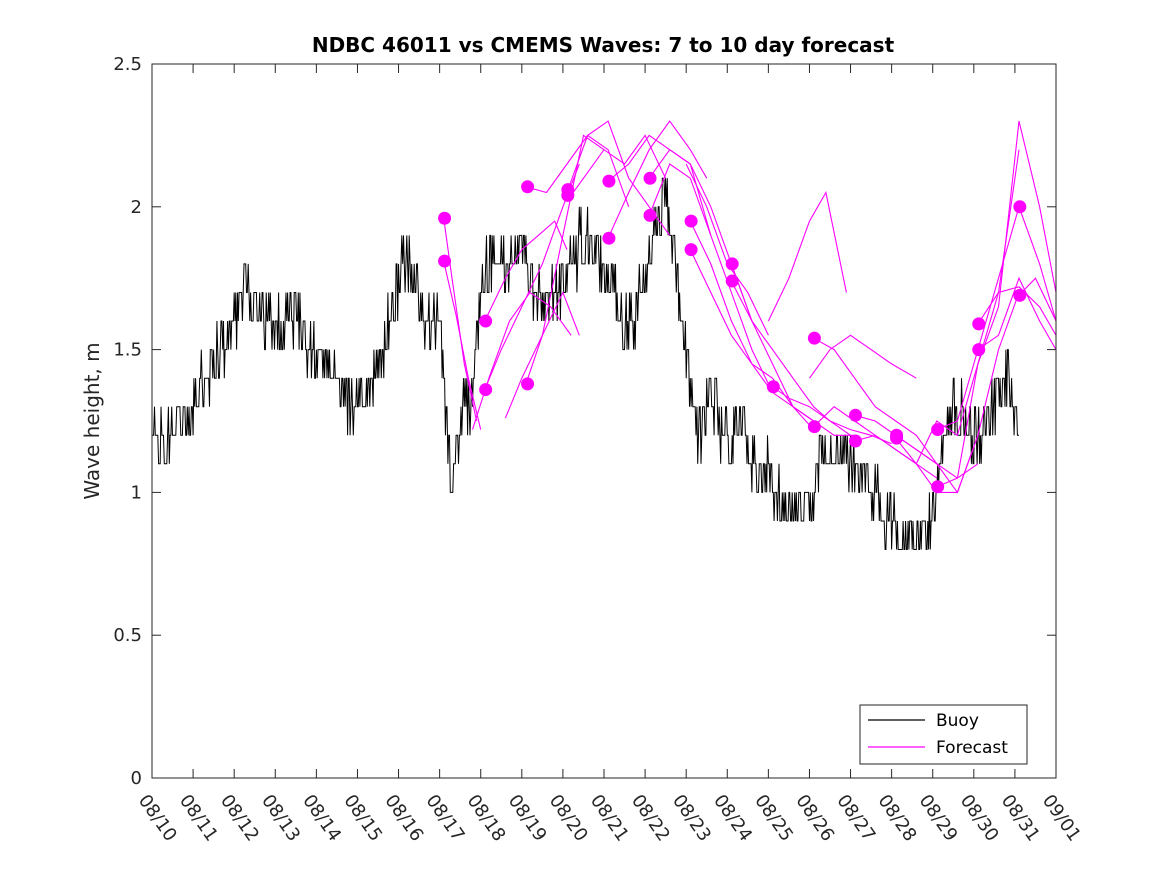 The height and width of the screenshot is (875, 1167). Describe the element at coordinates (127, 64) in the screenshot. I see `y-tick-label: 2.5` at that location.